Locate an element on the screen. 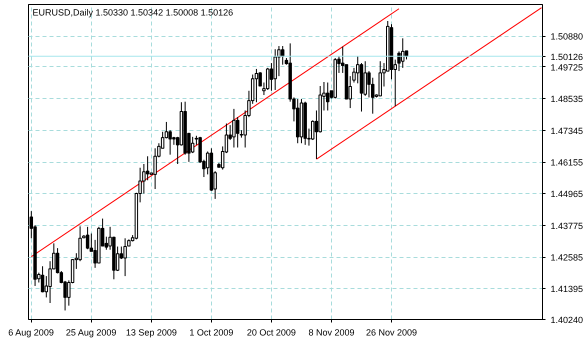 This screenshot has width=586, height=340. y-tick-label: 1.47345 is located at coordinates (567, 131).